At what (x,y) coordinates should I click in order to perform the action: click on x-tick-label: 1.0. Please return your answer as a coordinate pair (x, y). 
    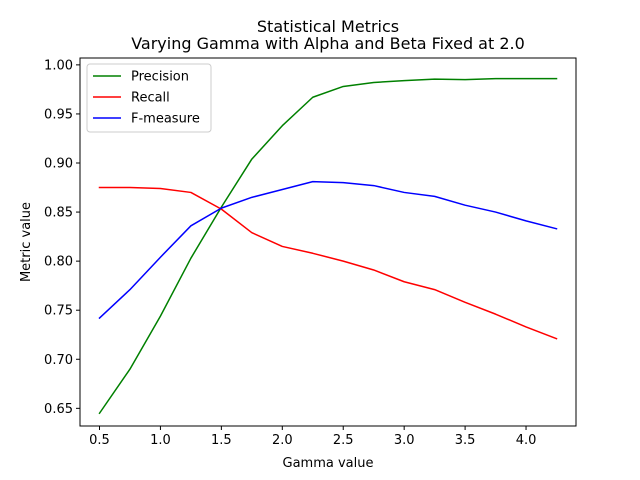
    Looking at the image, I should click on (160, 440).